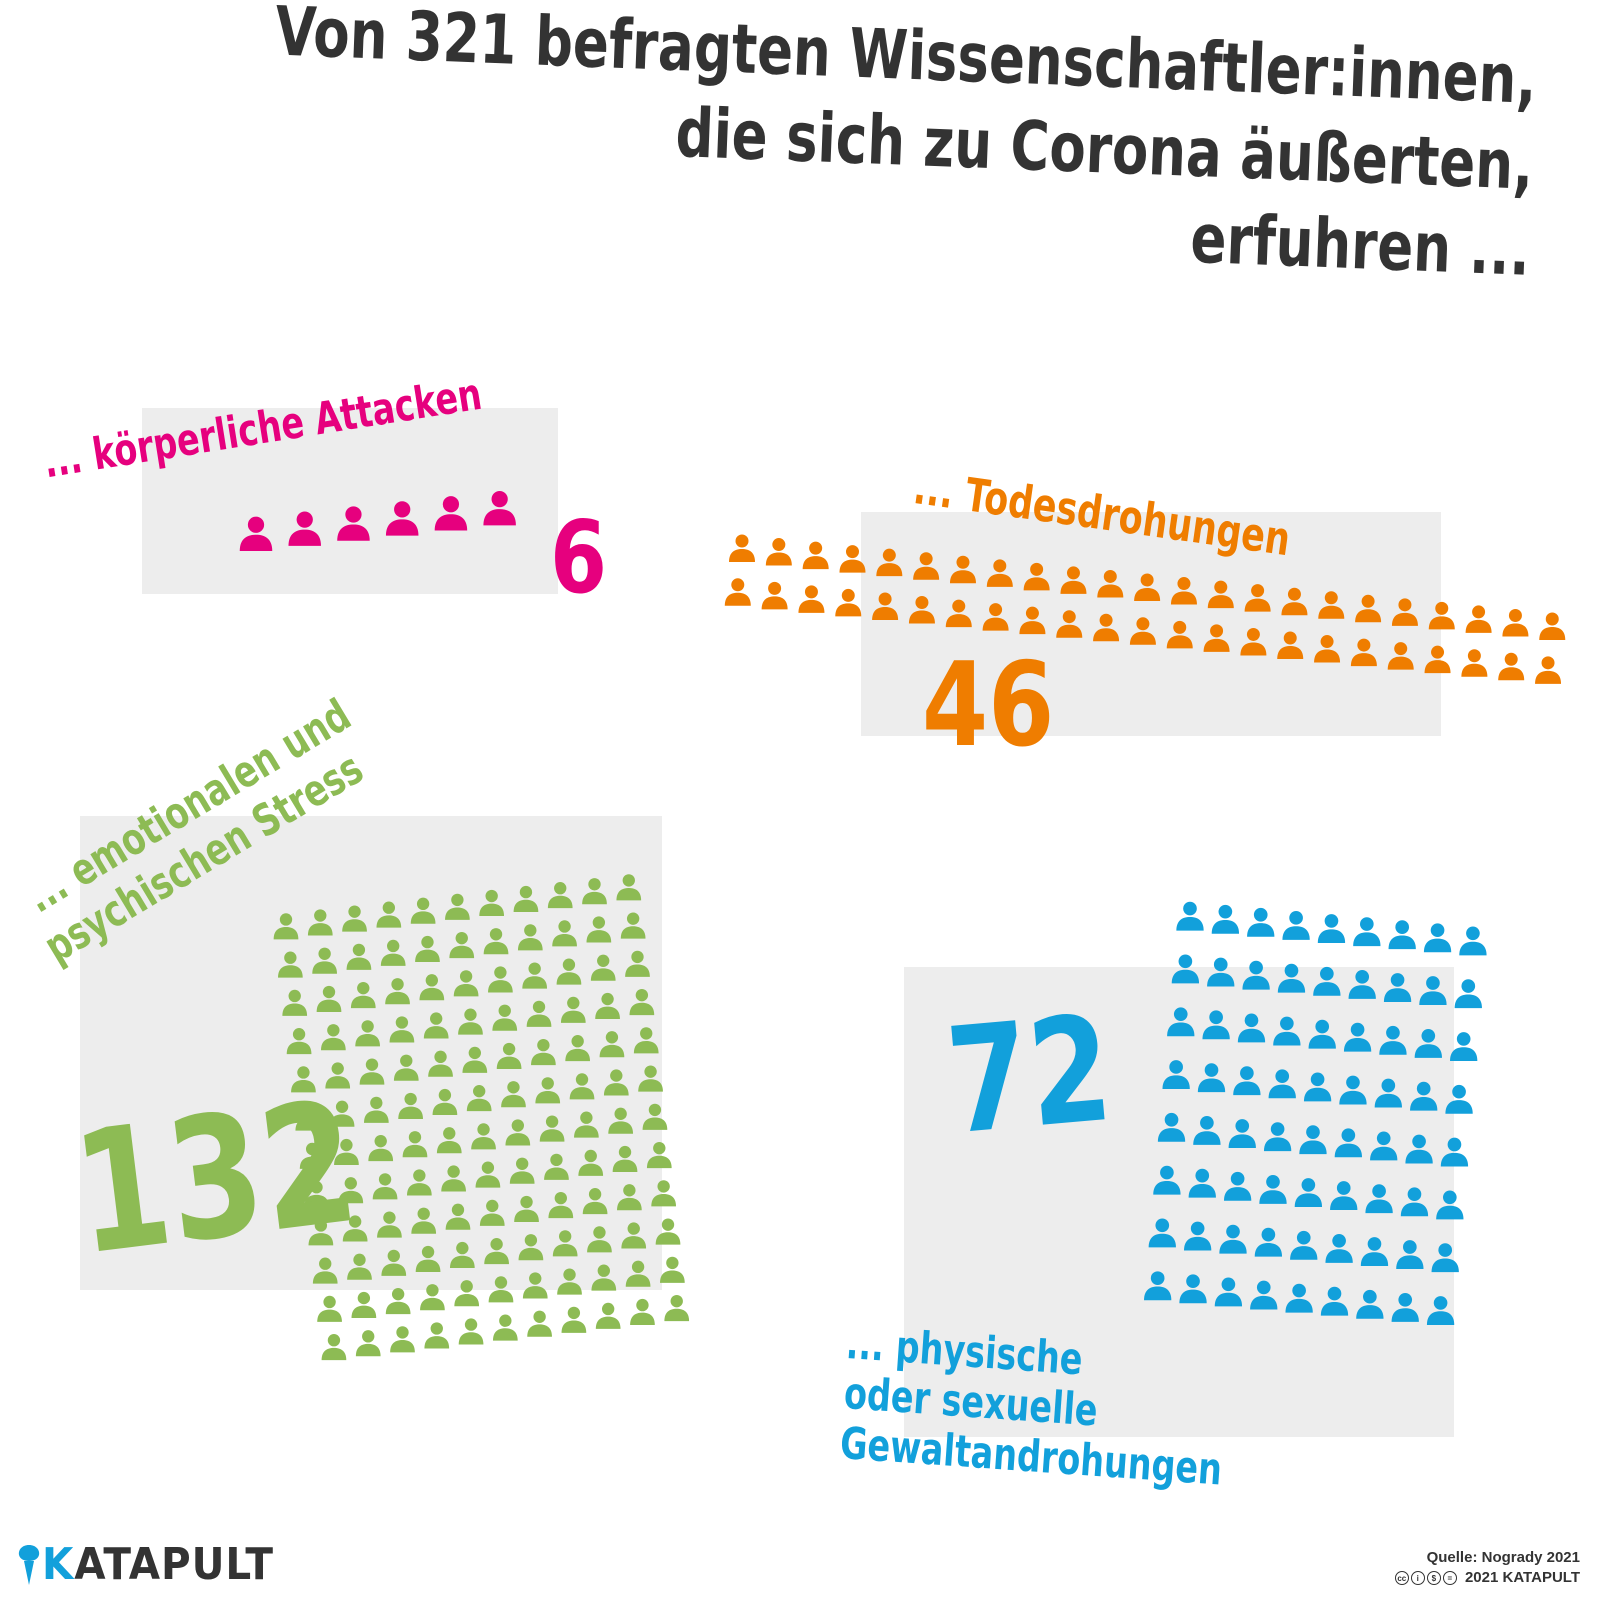 The height and width of the screenshot is (1600, 1600). What do you see at coordinates (29, 1564) in the screenshot?
I see `catapult-icon` at bounding box center [29, 1564].